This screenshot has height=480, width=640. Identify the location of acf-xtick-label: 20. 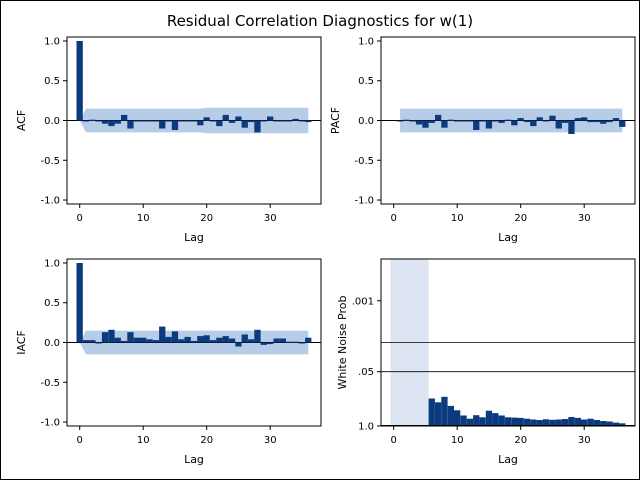
(206, 218).